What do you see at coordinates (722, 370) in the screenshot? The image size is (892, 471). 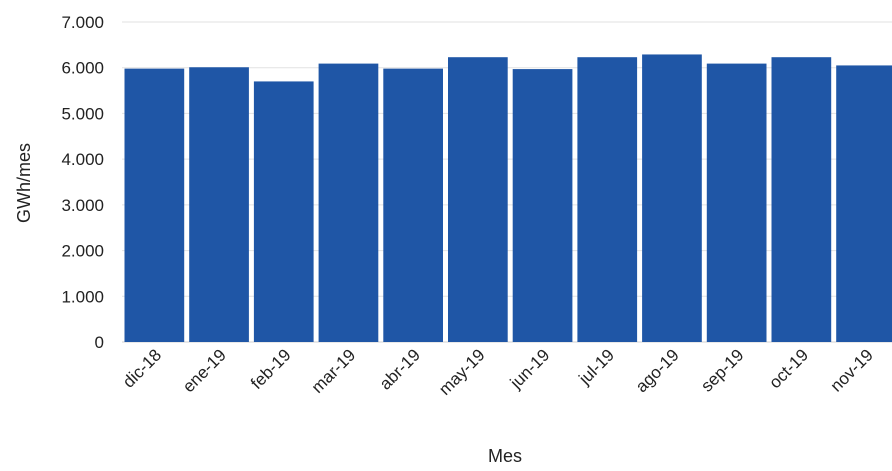 I see `x-tick-label: sep-19` at bounding box center [722, 370].